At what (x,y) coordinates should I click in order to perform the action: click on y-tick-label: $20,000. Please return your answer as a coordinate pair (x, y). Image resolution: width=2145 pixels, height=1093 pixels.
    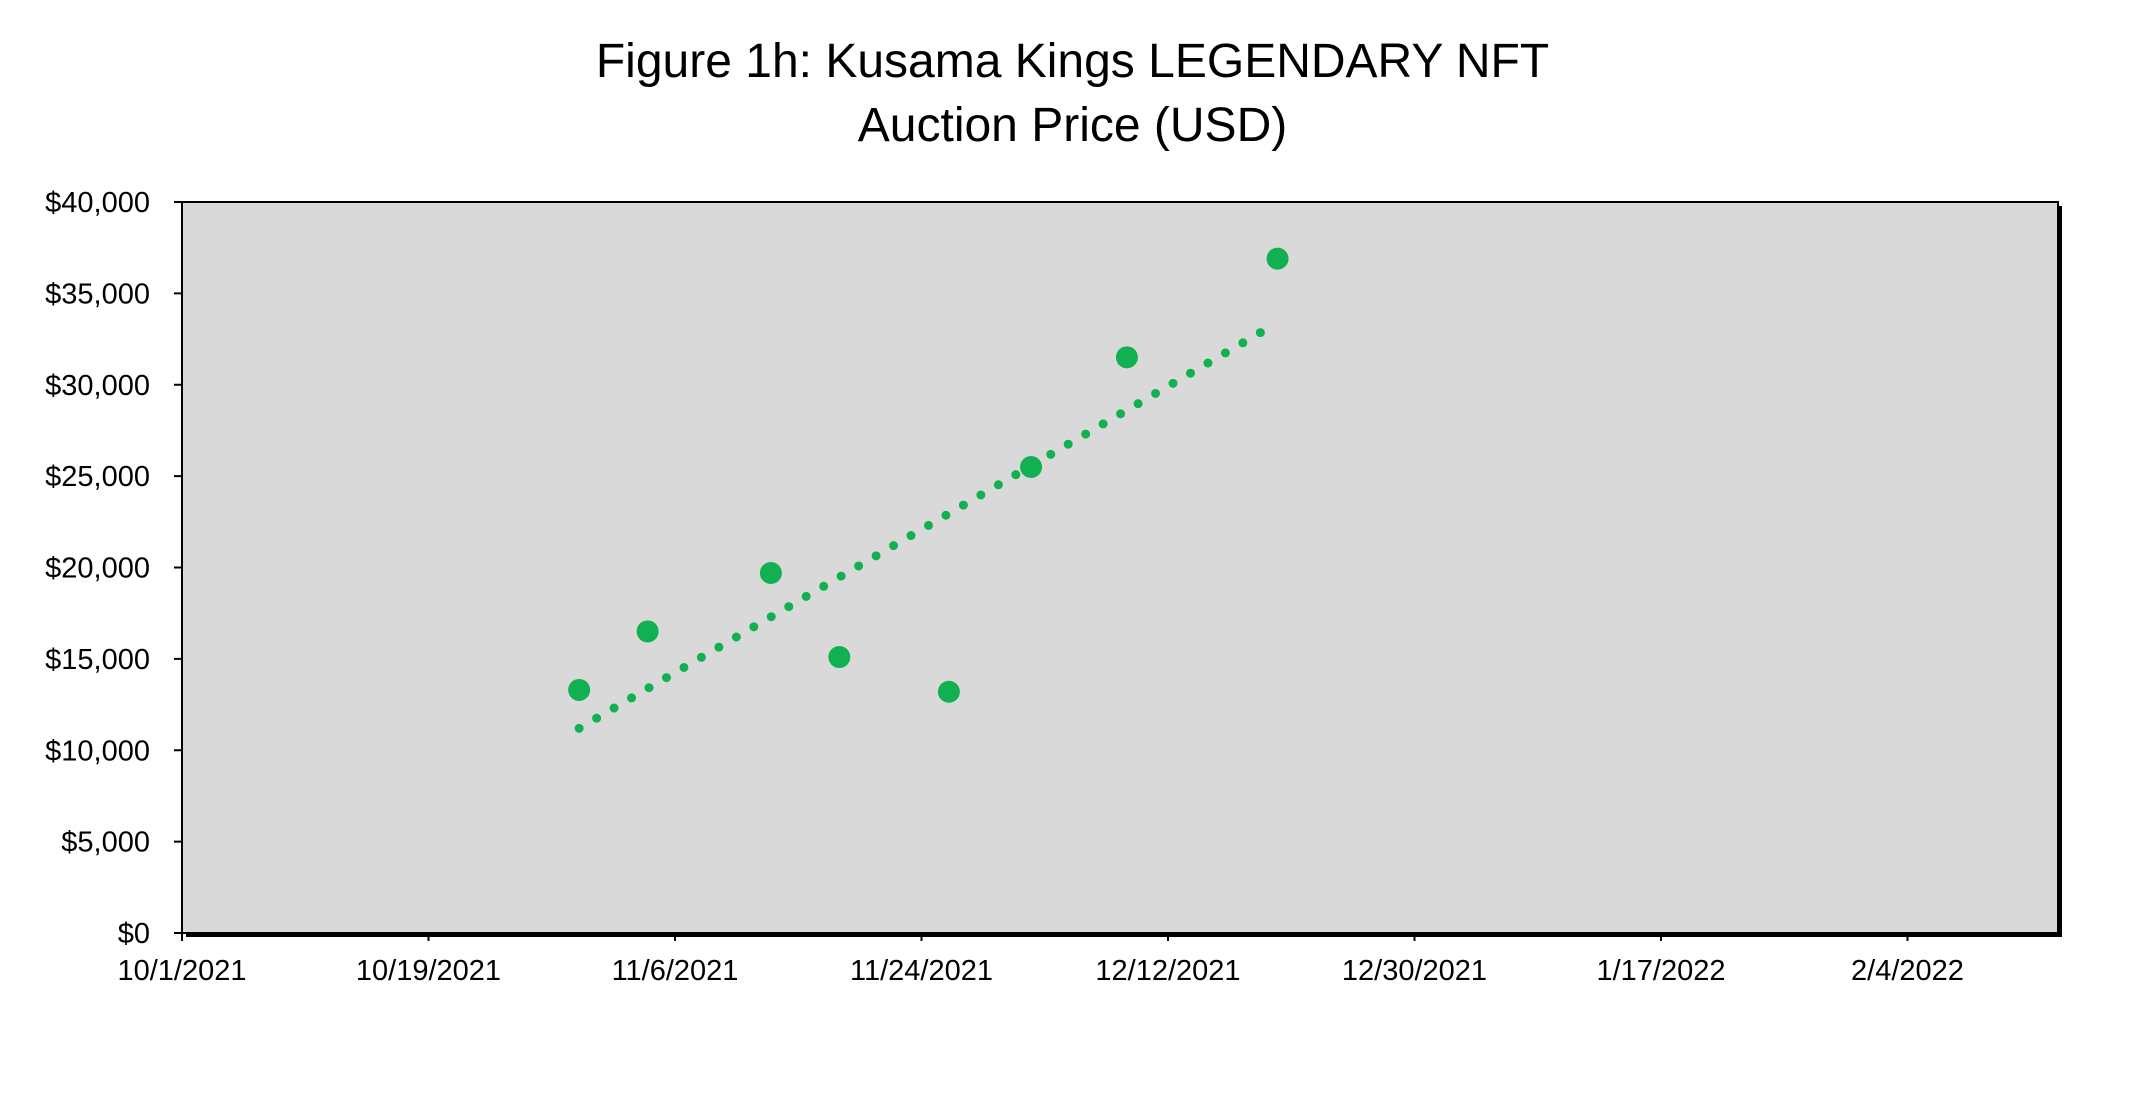
    Looking at the image, I should click on (97, 569).